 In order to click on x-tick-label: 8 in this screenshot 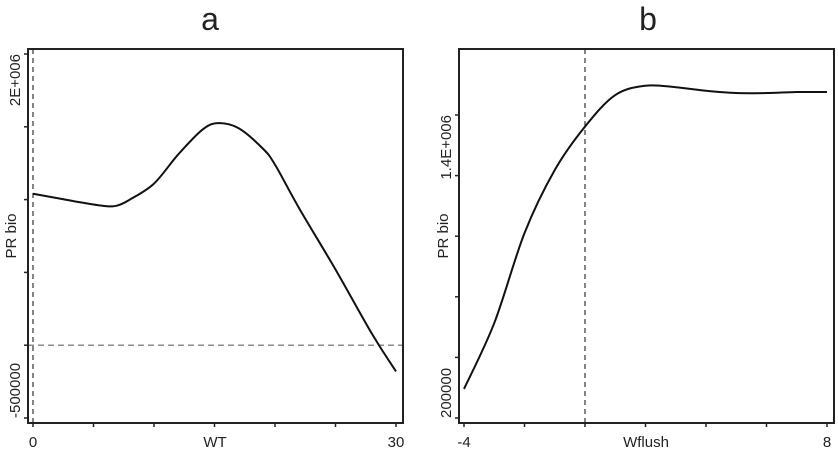, I will do `click(827, 442)`.